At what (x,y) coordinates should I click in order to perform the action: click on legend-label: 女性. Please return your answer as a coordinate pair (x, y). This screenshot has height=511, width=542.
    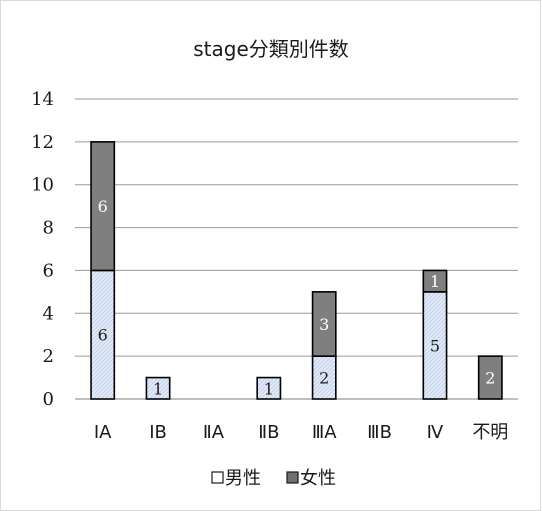
    Looking at the image, I should click on (318, 478).